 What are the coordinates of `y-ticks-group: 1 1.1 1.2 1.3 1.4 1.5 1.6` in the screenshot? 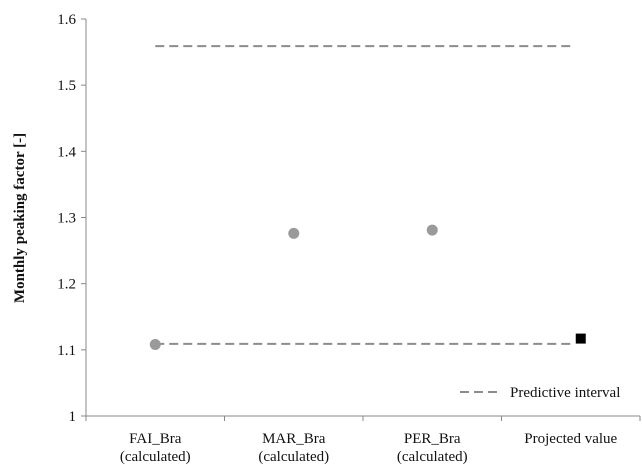 It's located at (71, 218).